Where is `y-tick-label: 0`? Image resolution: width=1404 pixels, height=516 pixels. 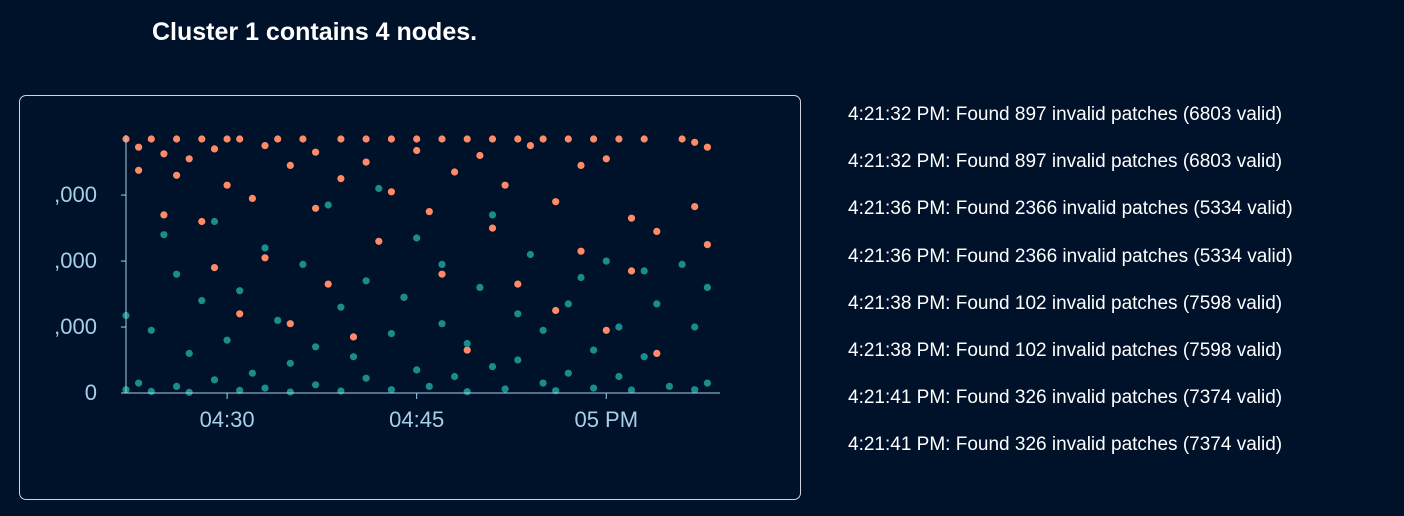
y-tick-label: 0 is located at coordinates (91, 392).